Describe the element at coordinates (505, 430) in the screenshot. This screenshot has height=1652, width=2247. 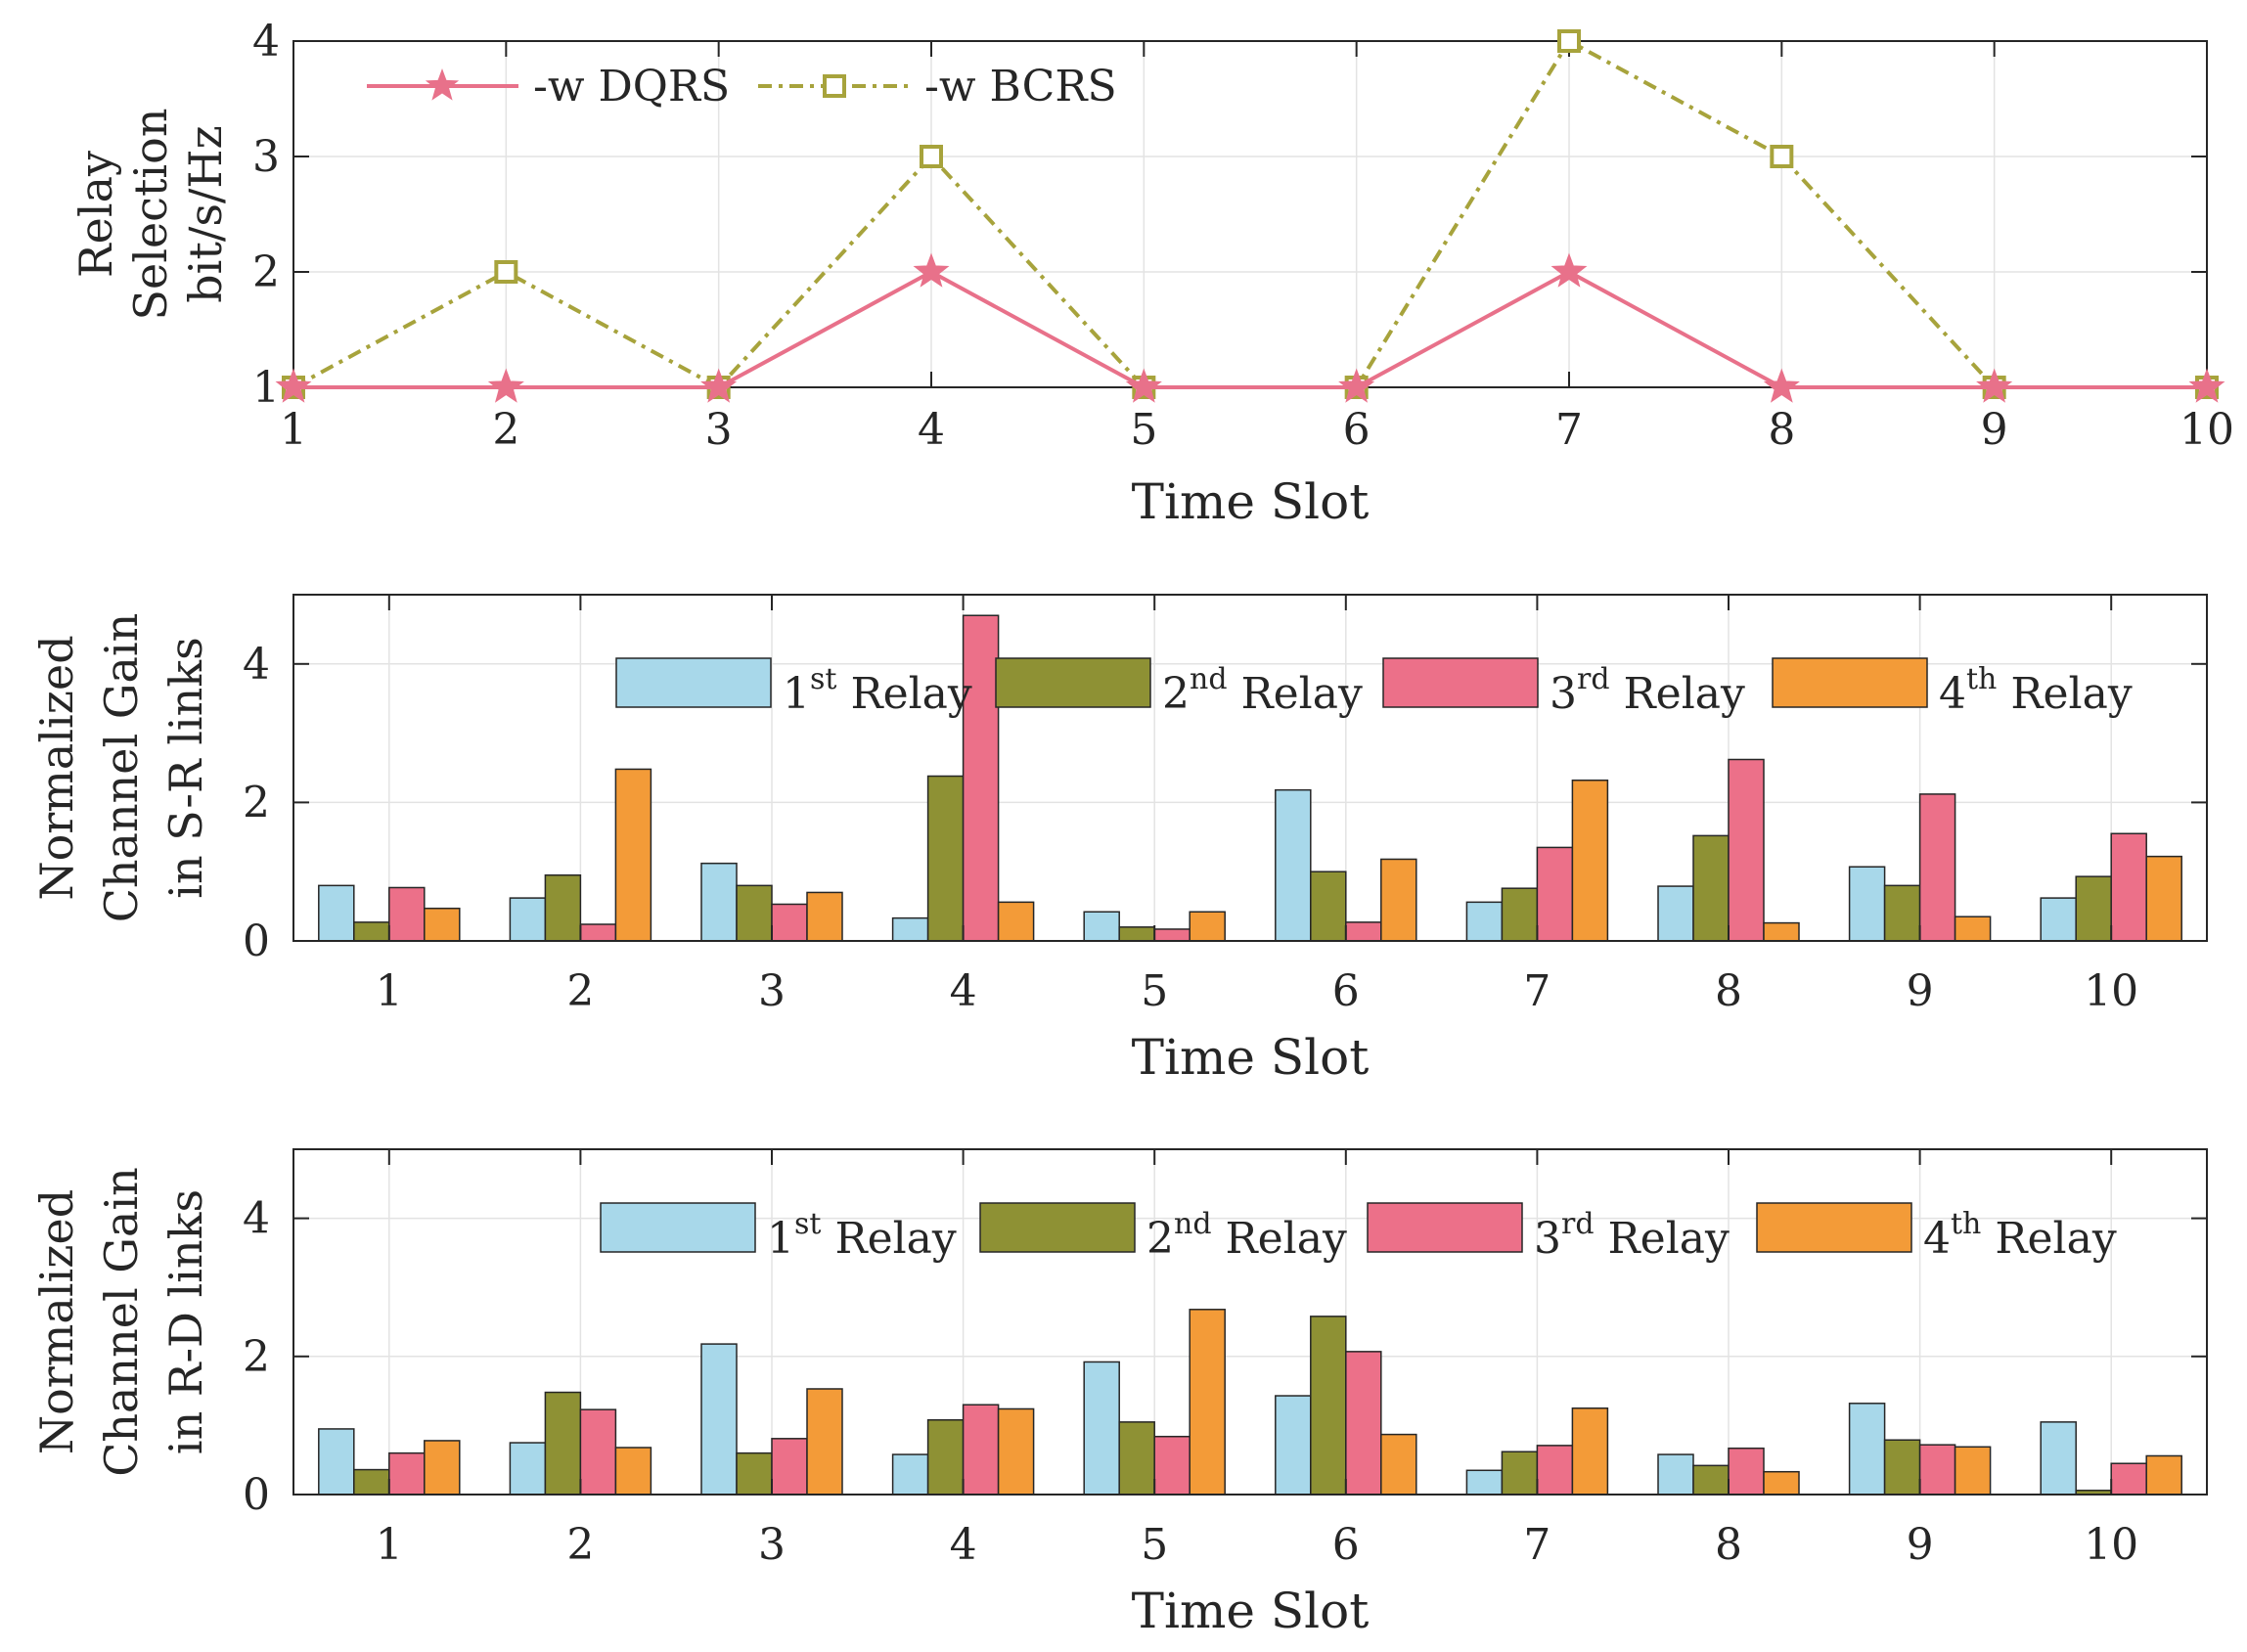
I see `x-tick-label: 2` at that location.